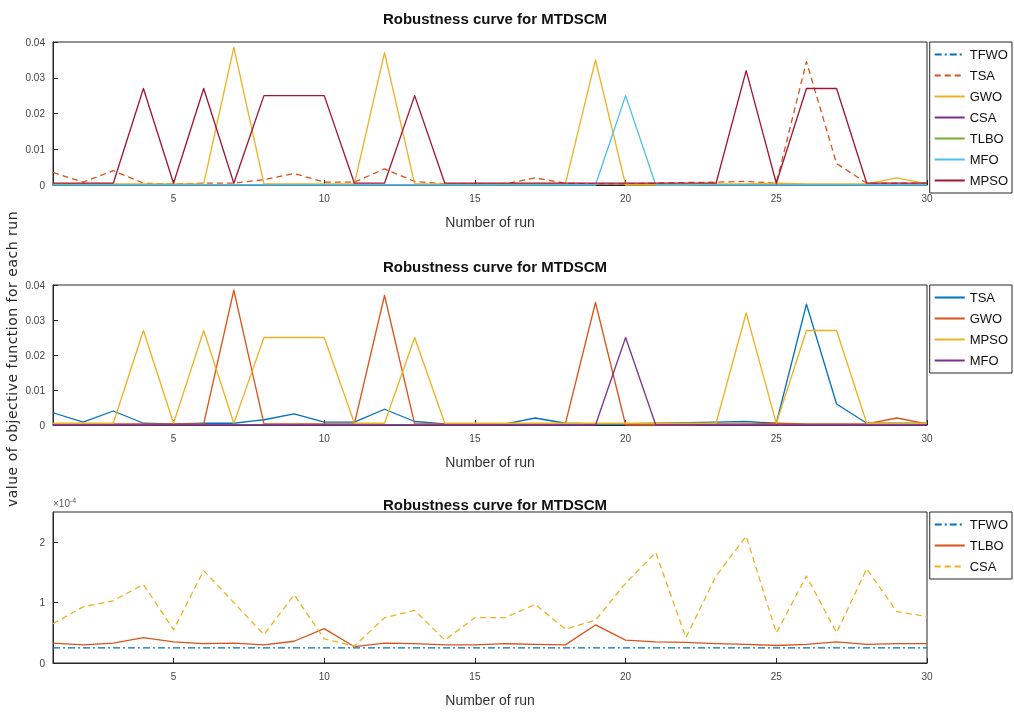 The width and height of the screenshot is (1014, 720). Describe the element at coordinates (42, 603) in the screenshot. I see `y-tick-label: 1` at that location.